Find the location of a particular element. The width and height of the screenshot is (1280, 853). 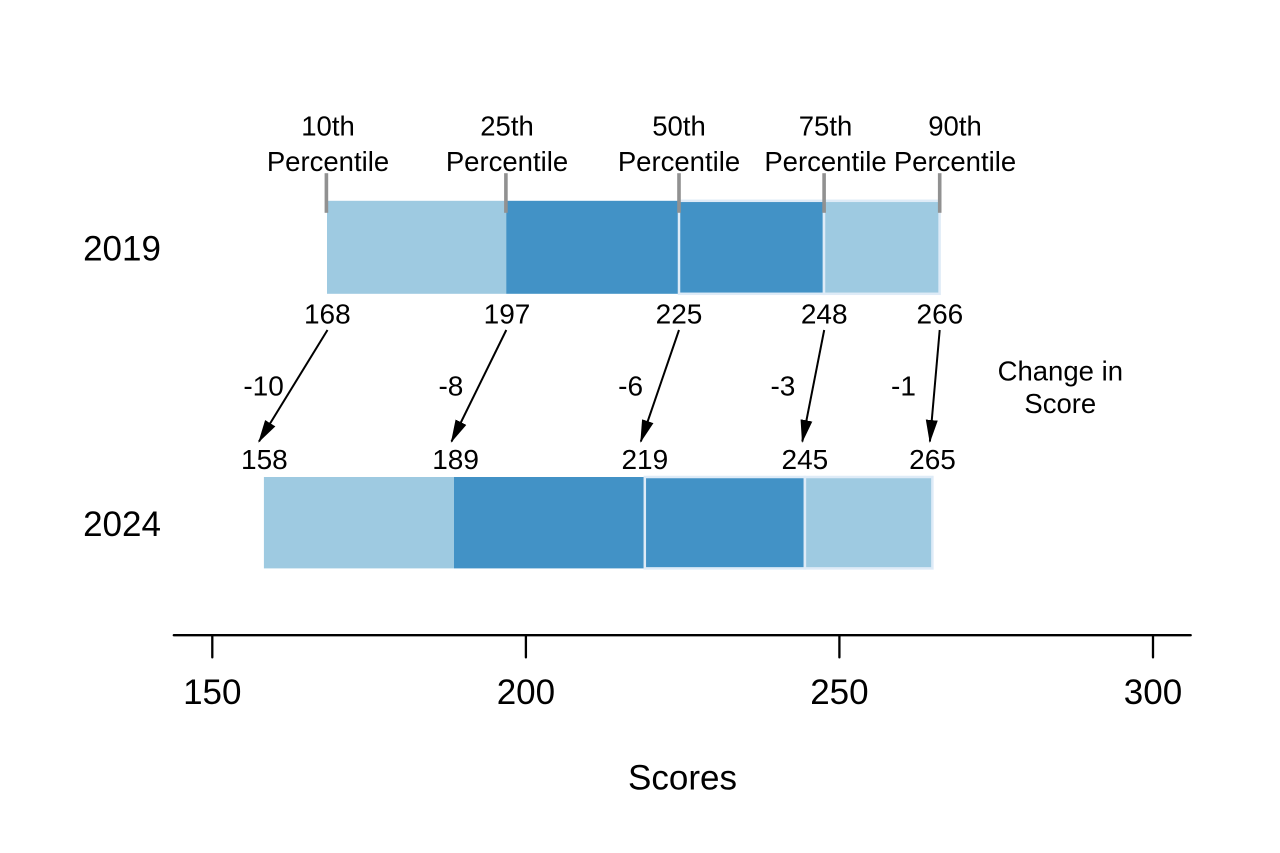

svg-text: 265 is located at coordinates (932, 459).